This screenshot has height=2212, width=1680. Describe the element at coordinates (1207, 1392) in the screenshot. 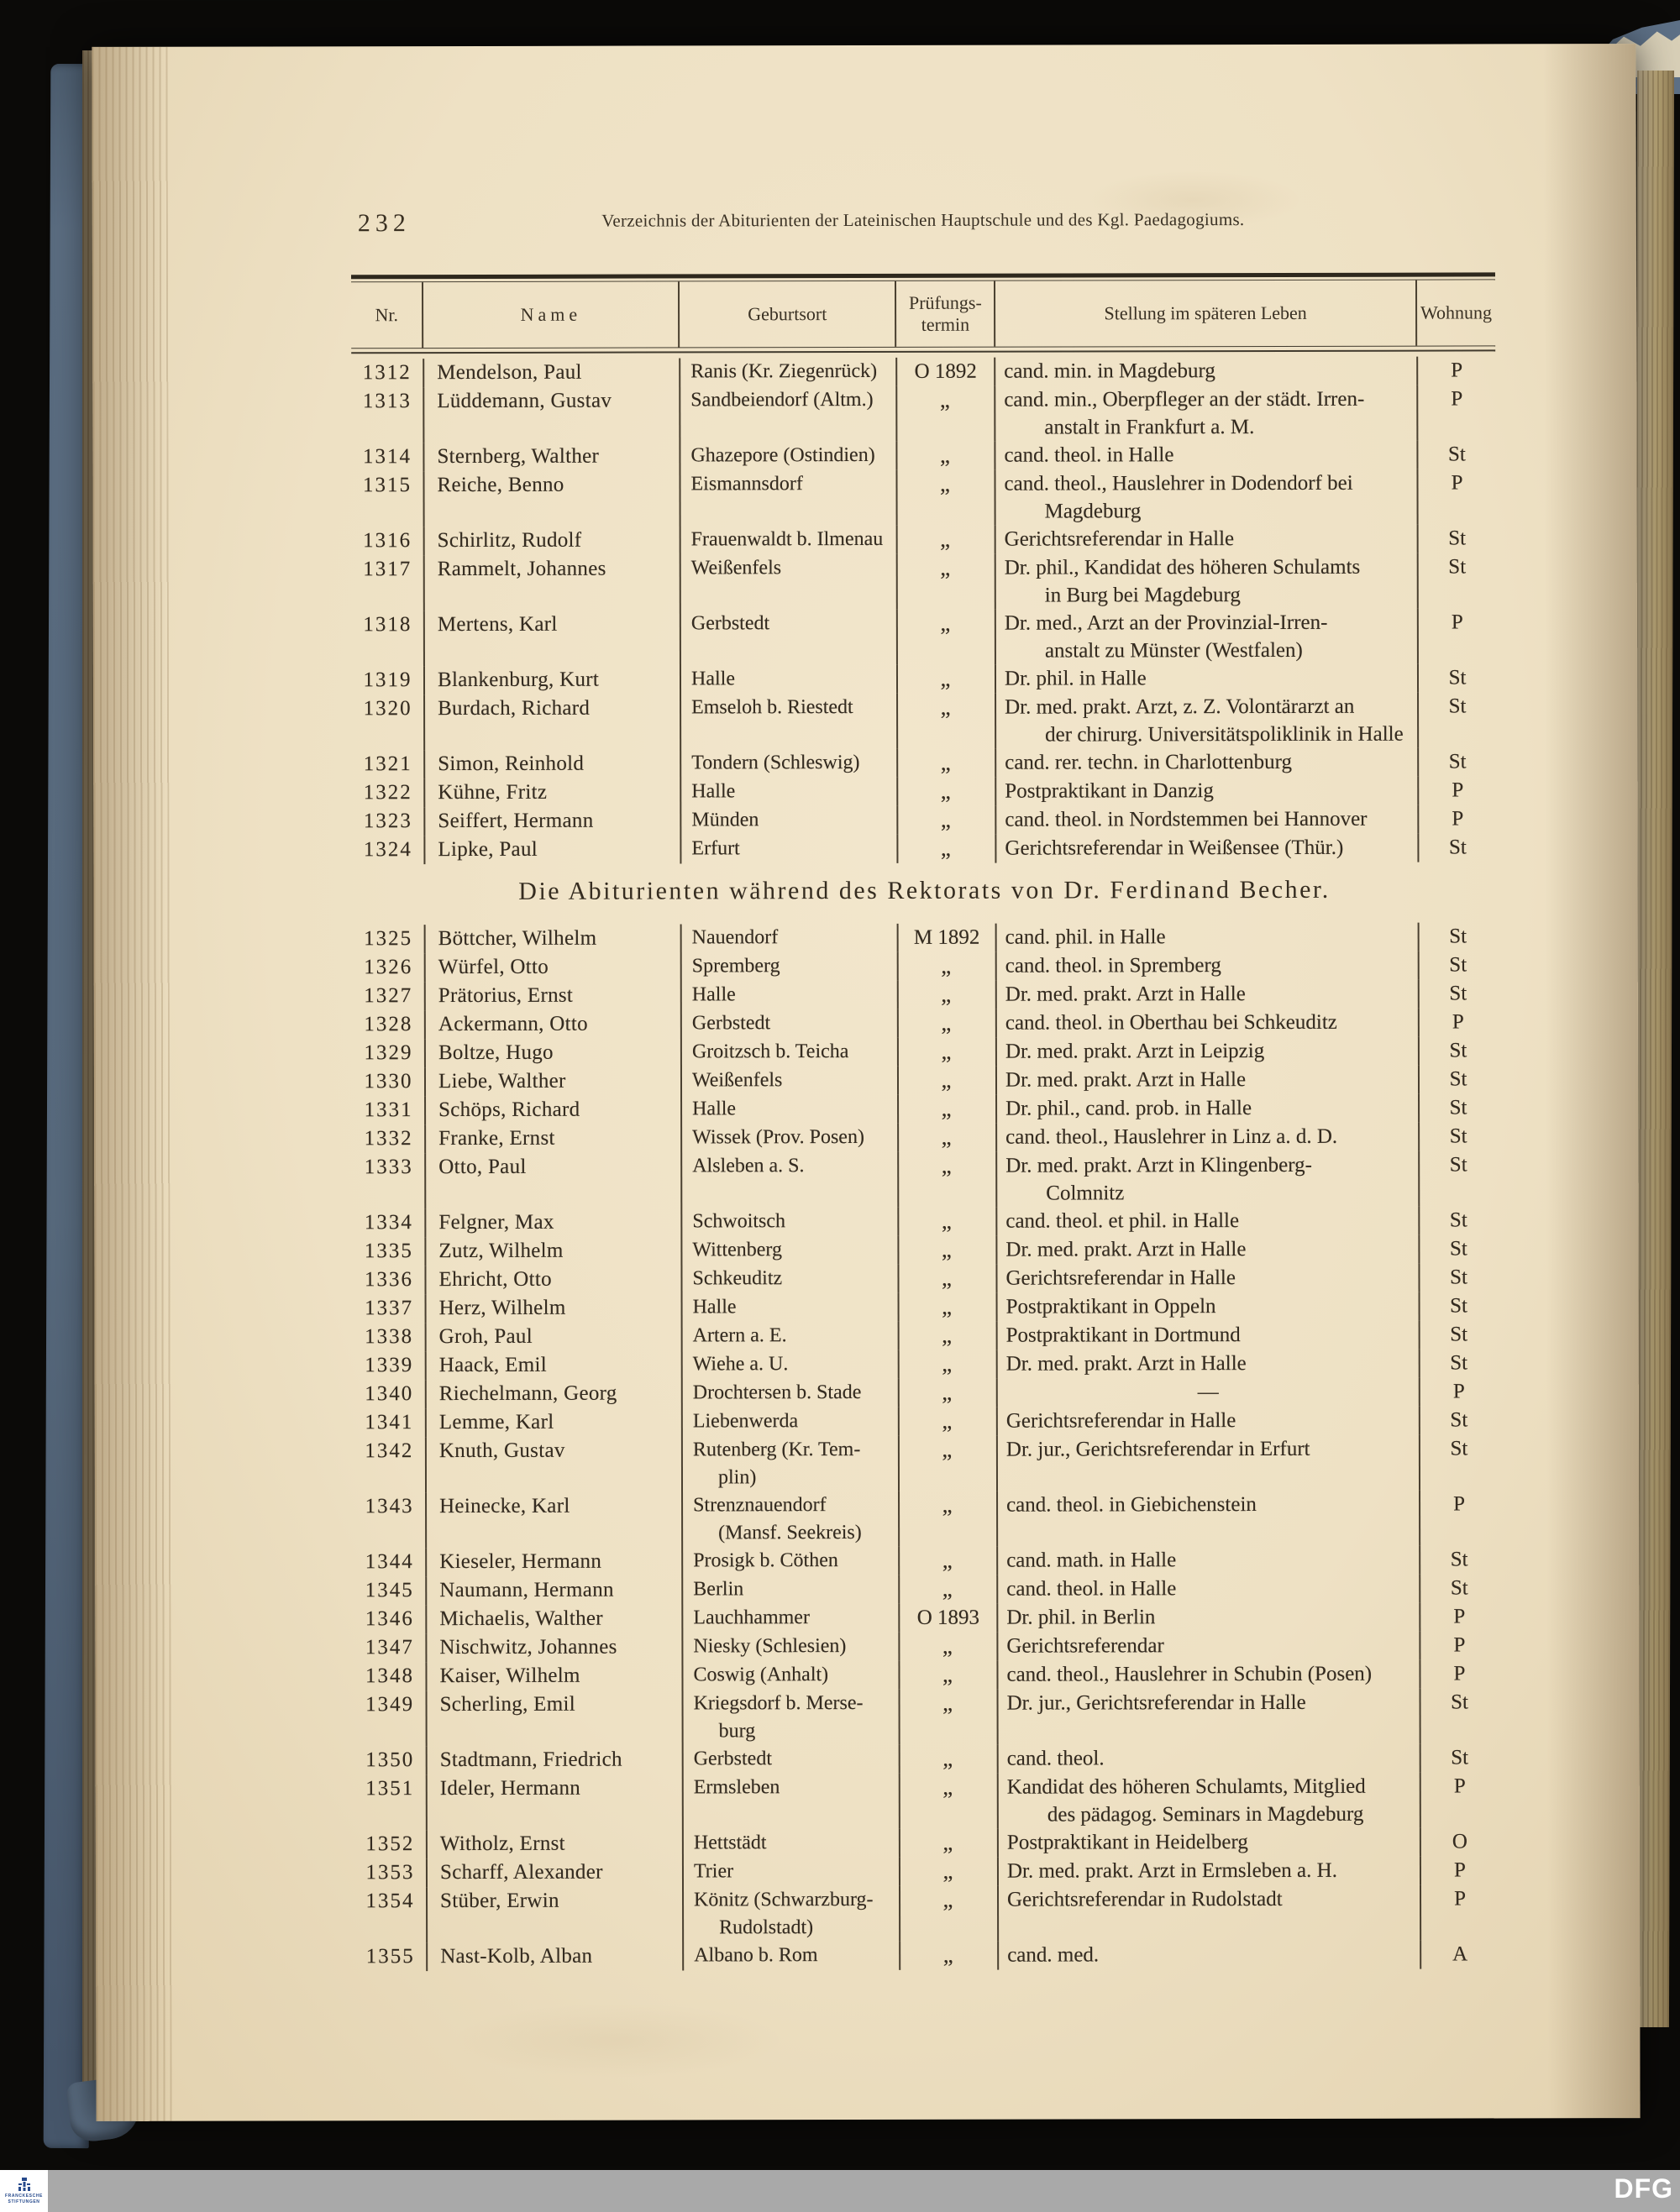

I see `cell-stellung: —` at that location.